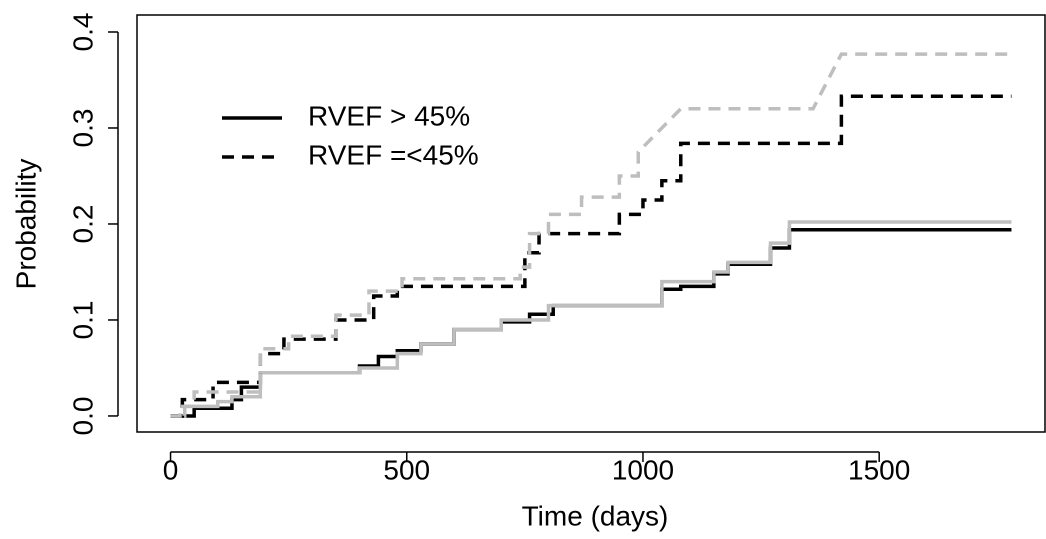 The height and width of the screenshot is (539, 1046). Describe the element at coordinates (82, 320) in the screenshot. I see `y-tick-label: 0.1` at that location.